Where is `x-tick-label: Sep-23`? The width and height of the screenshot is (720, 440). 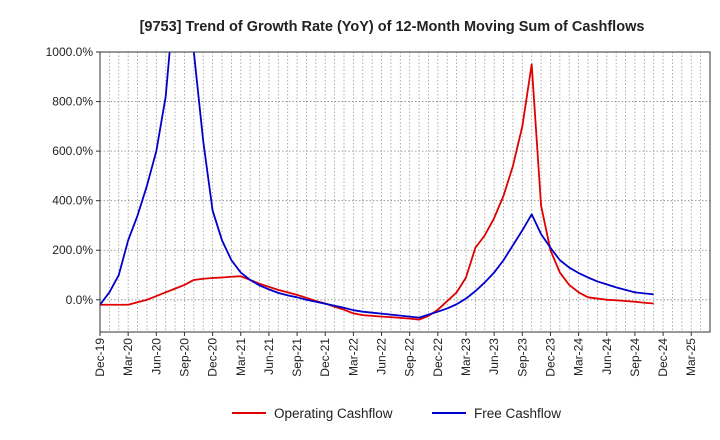
x-tick-label: Sep-23 is located at coordinates (522, 357).